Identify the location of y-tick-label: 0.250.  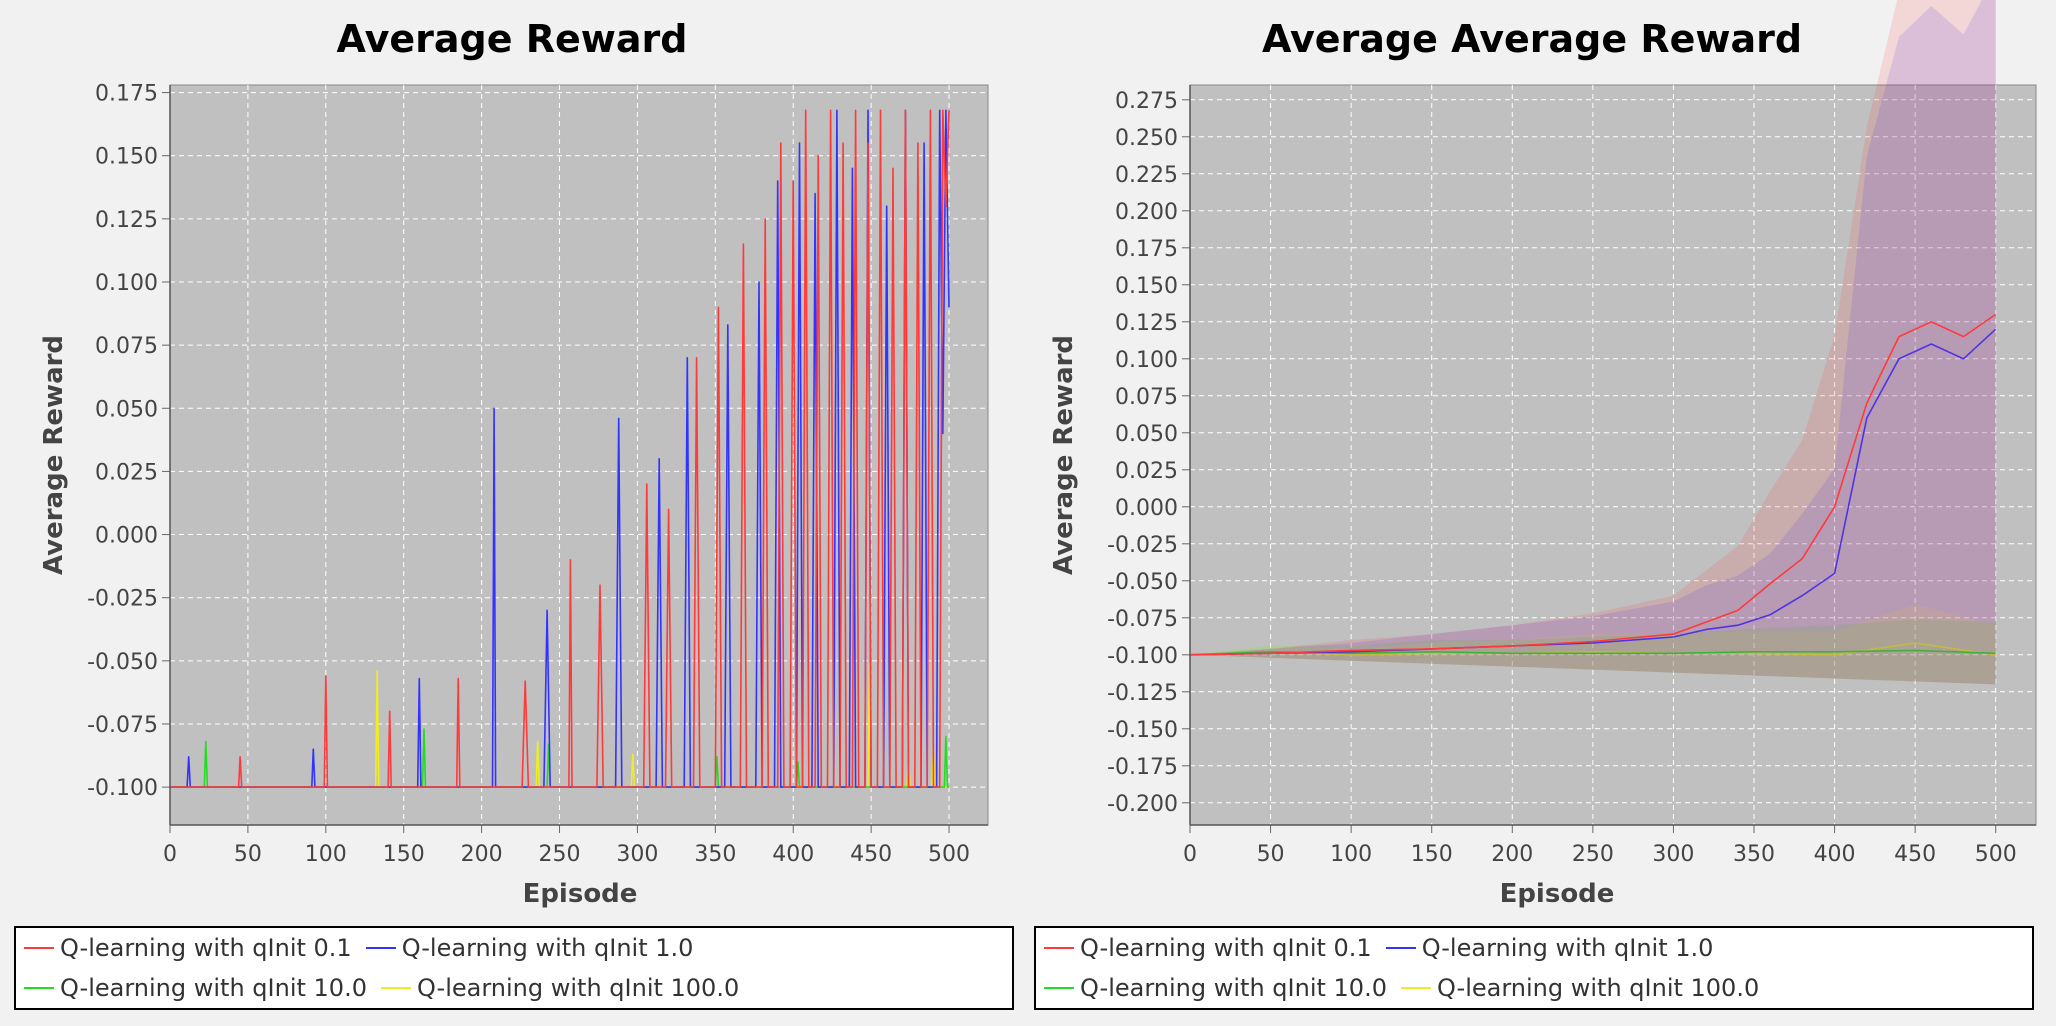
(1146, 138).